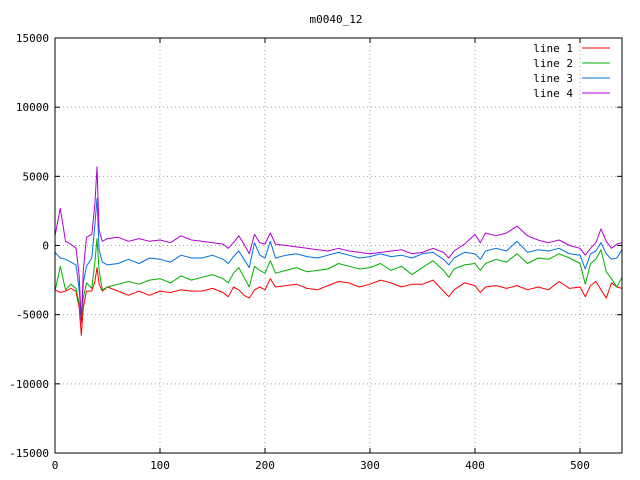  What do you see at coordinates (553, 93) in the screenshot?
I see `legend-label: line 4` at bounding box center [553, 93].